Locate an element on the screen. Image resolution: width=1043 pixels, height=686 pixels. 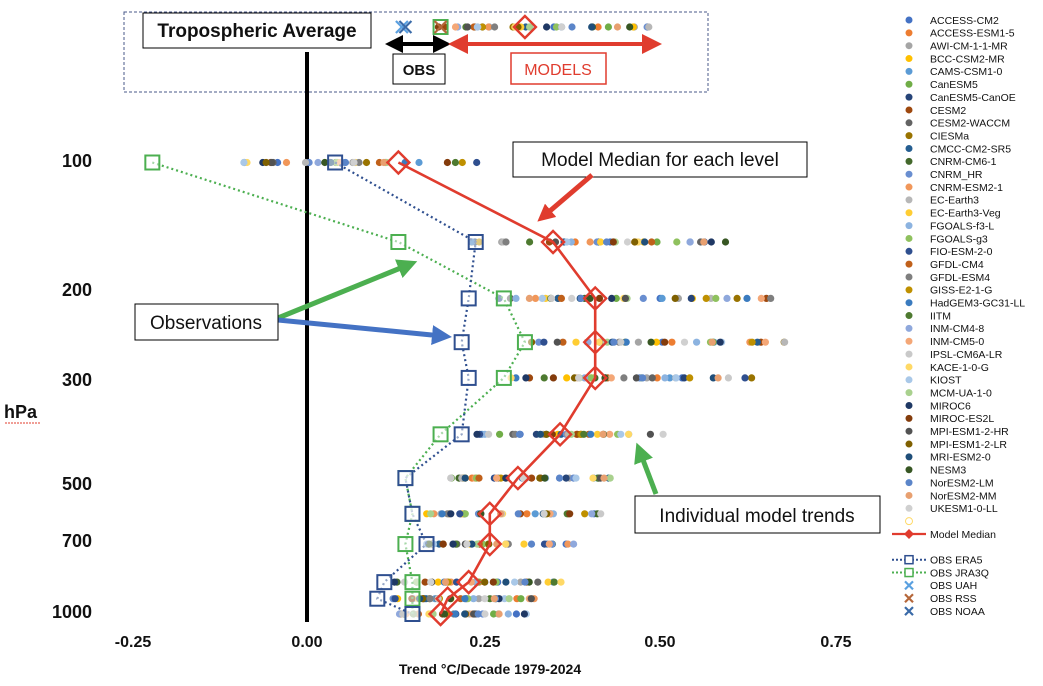
legend-label: Model Median is located at coordinates (963, 535).